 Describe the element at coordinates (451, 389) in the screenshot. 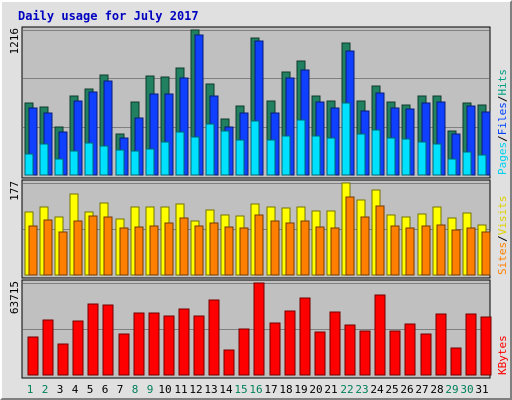

I see `x-tick-label: 29` at that location.